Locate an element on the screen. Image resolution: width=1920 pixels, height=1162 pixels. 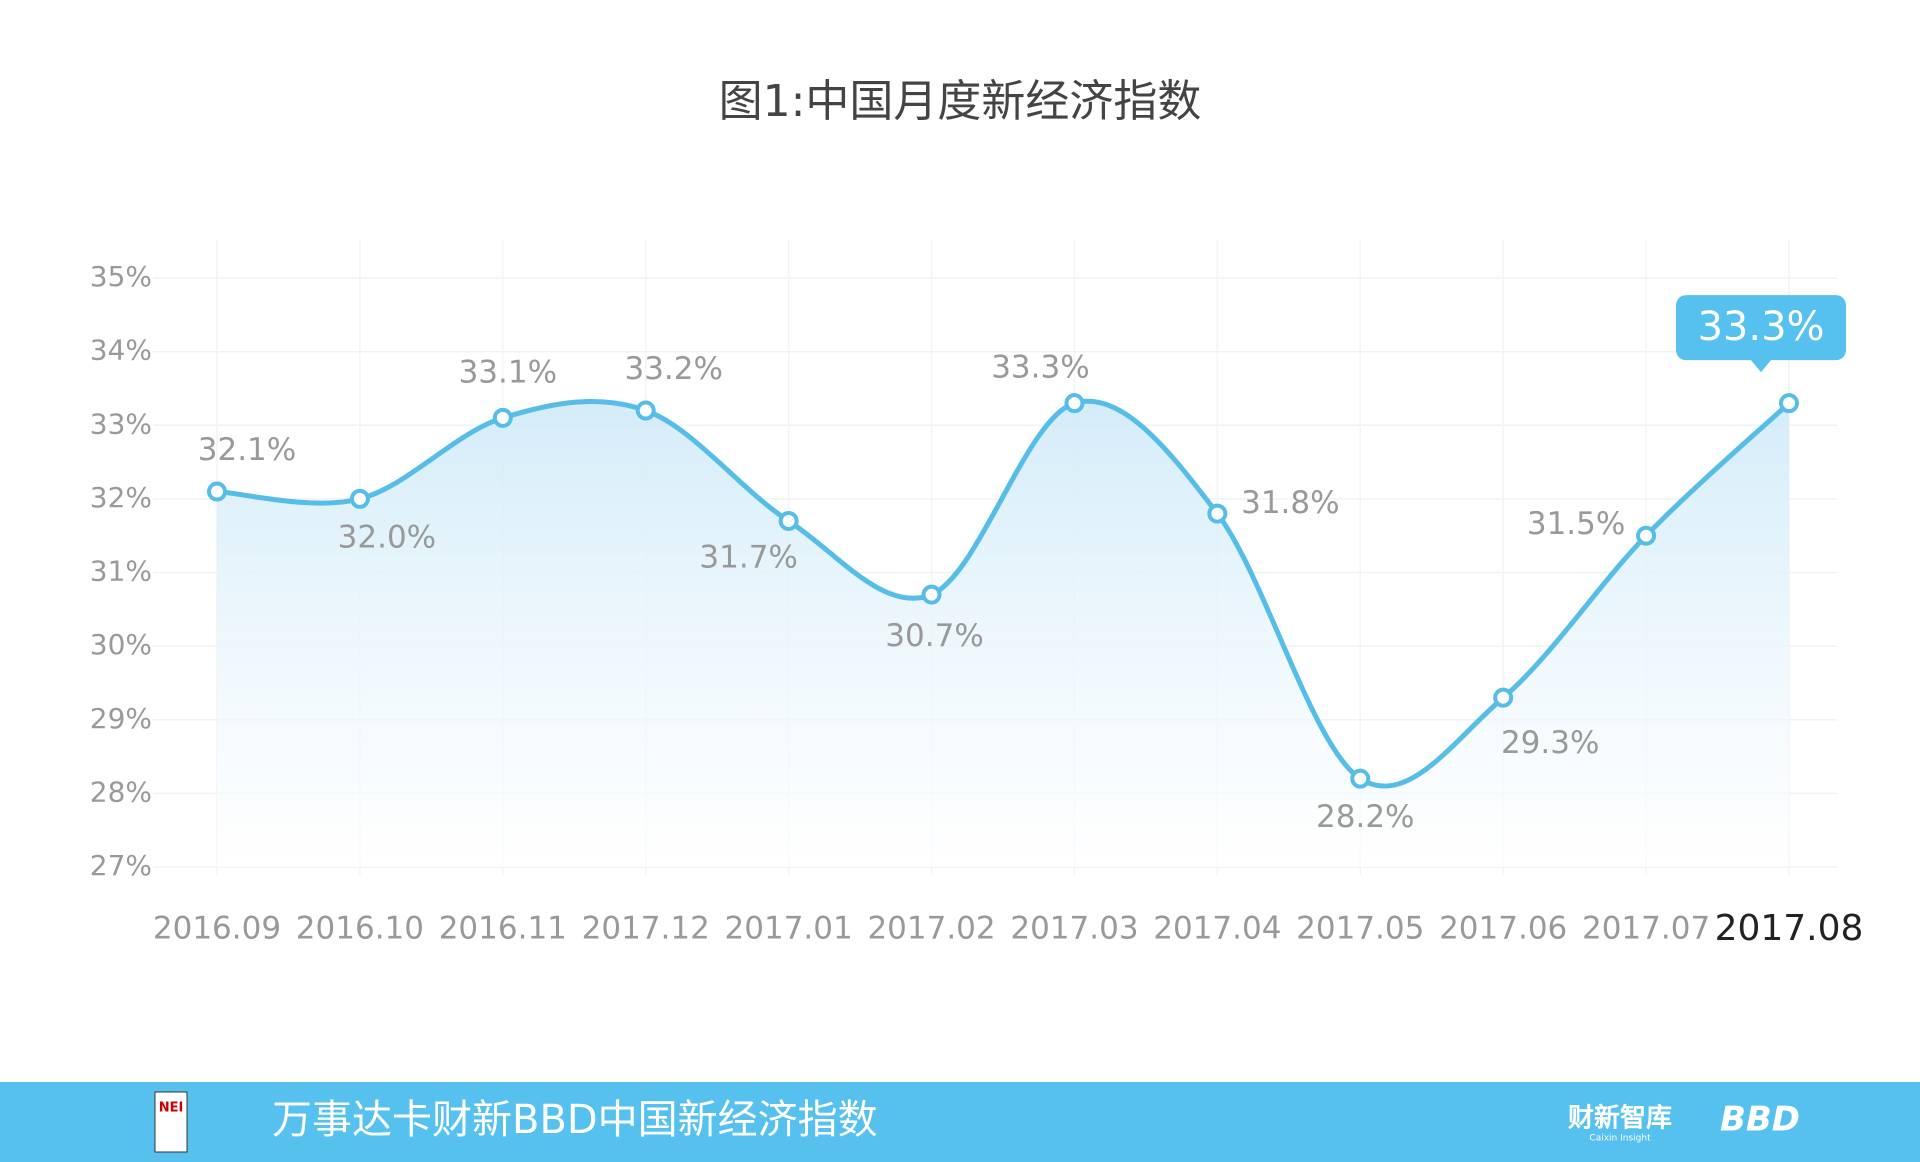
logo-nei: NEI is located at coordinates (171, 1108).